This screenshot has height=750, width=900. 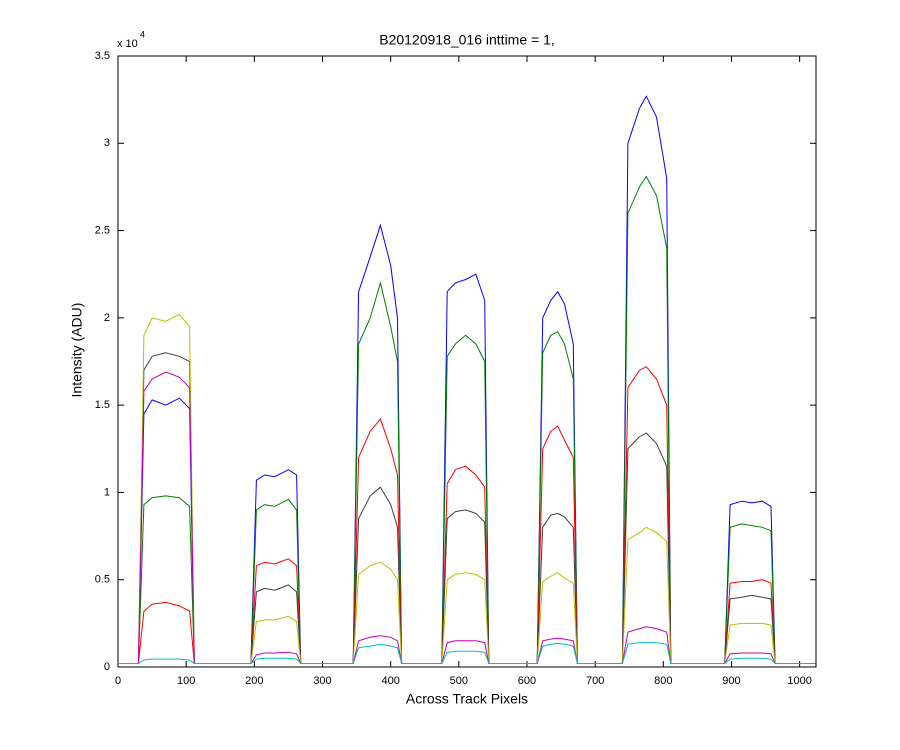 What do you see at coordinates (322, 681) in the screenshot?
I see `x-tick-label: 300` at bounding box center [322, 681].